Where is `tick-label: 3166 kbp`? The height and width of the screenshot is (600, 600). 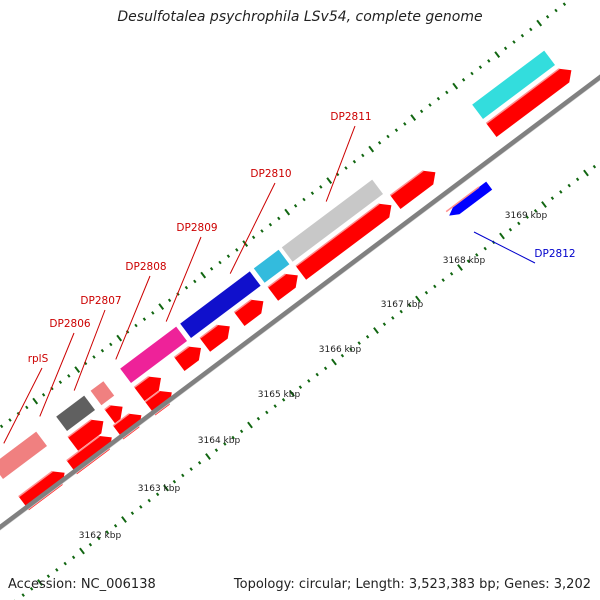 tick-label: 3166 kbp is located at coordinates (340, 350).